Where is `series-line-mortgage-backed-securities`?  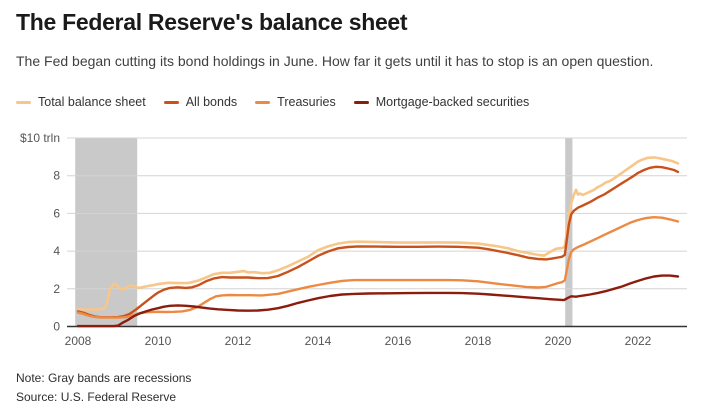
series-line-mortgage-backed-securities is located at coordinates (378, 301).